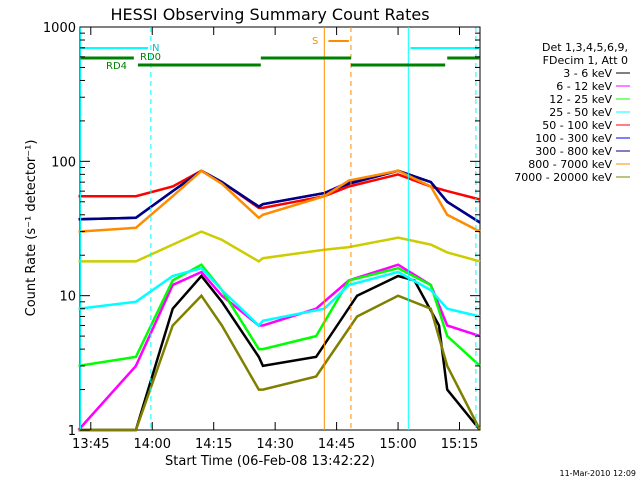 The image size is (640, 480). Describe the element at coordinates (213, 444) in the screenshot. I see `x-tick-label: 14:15` at that location.